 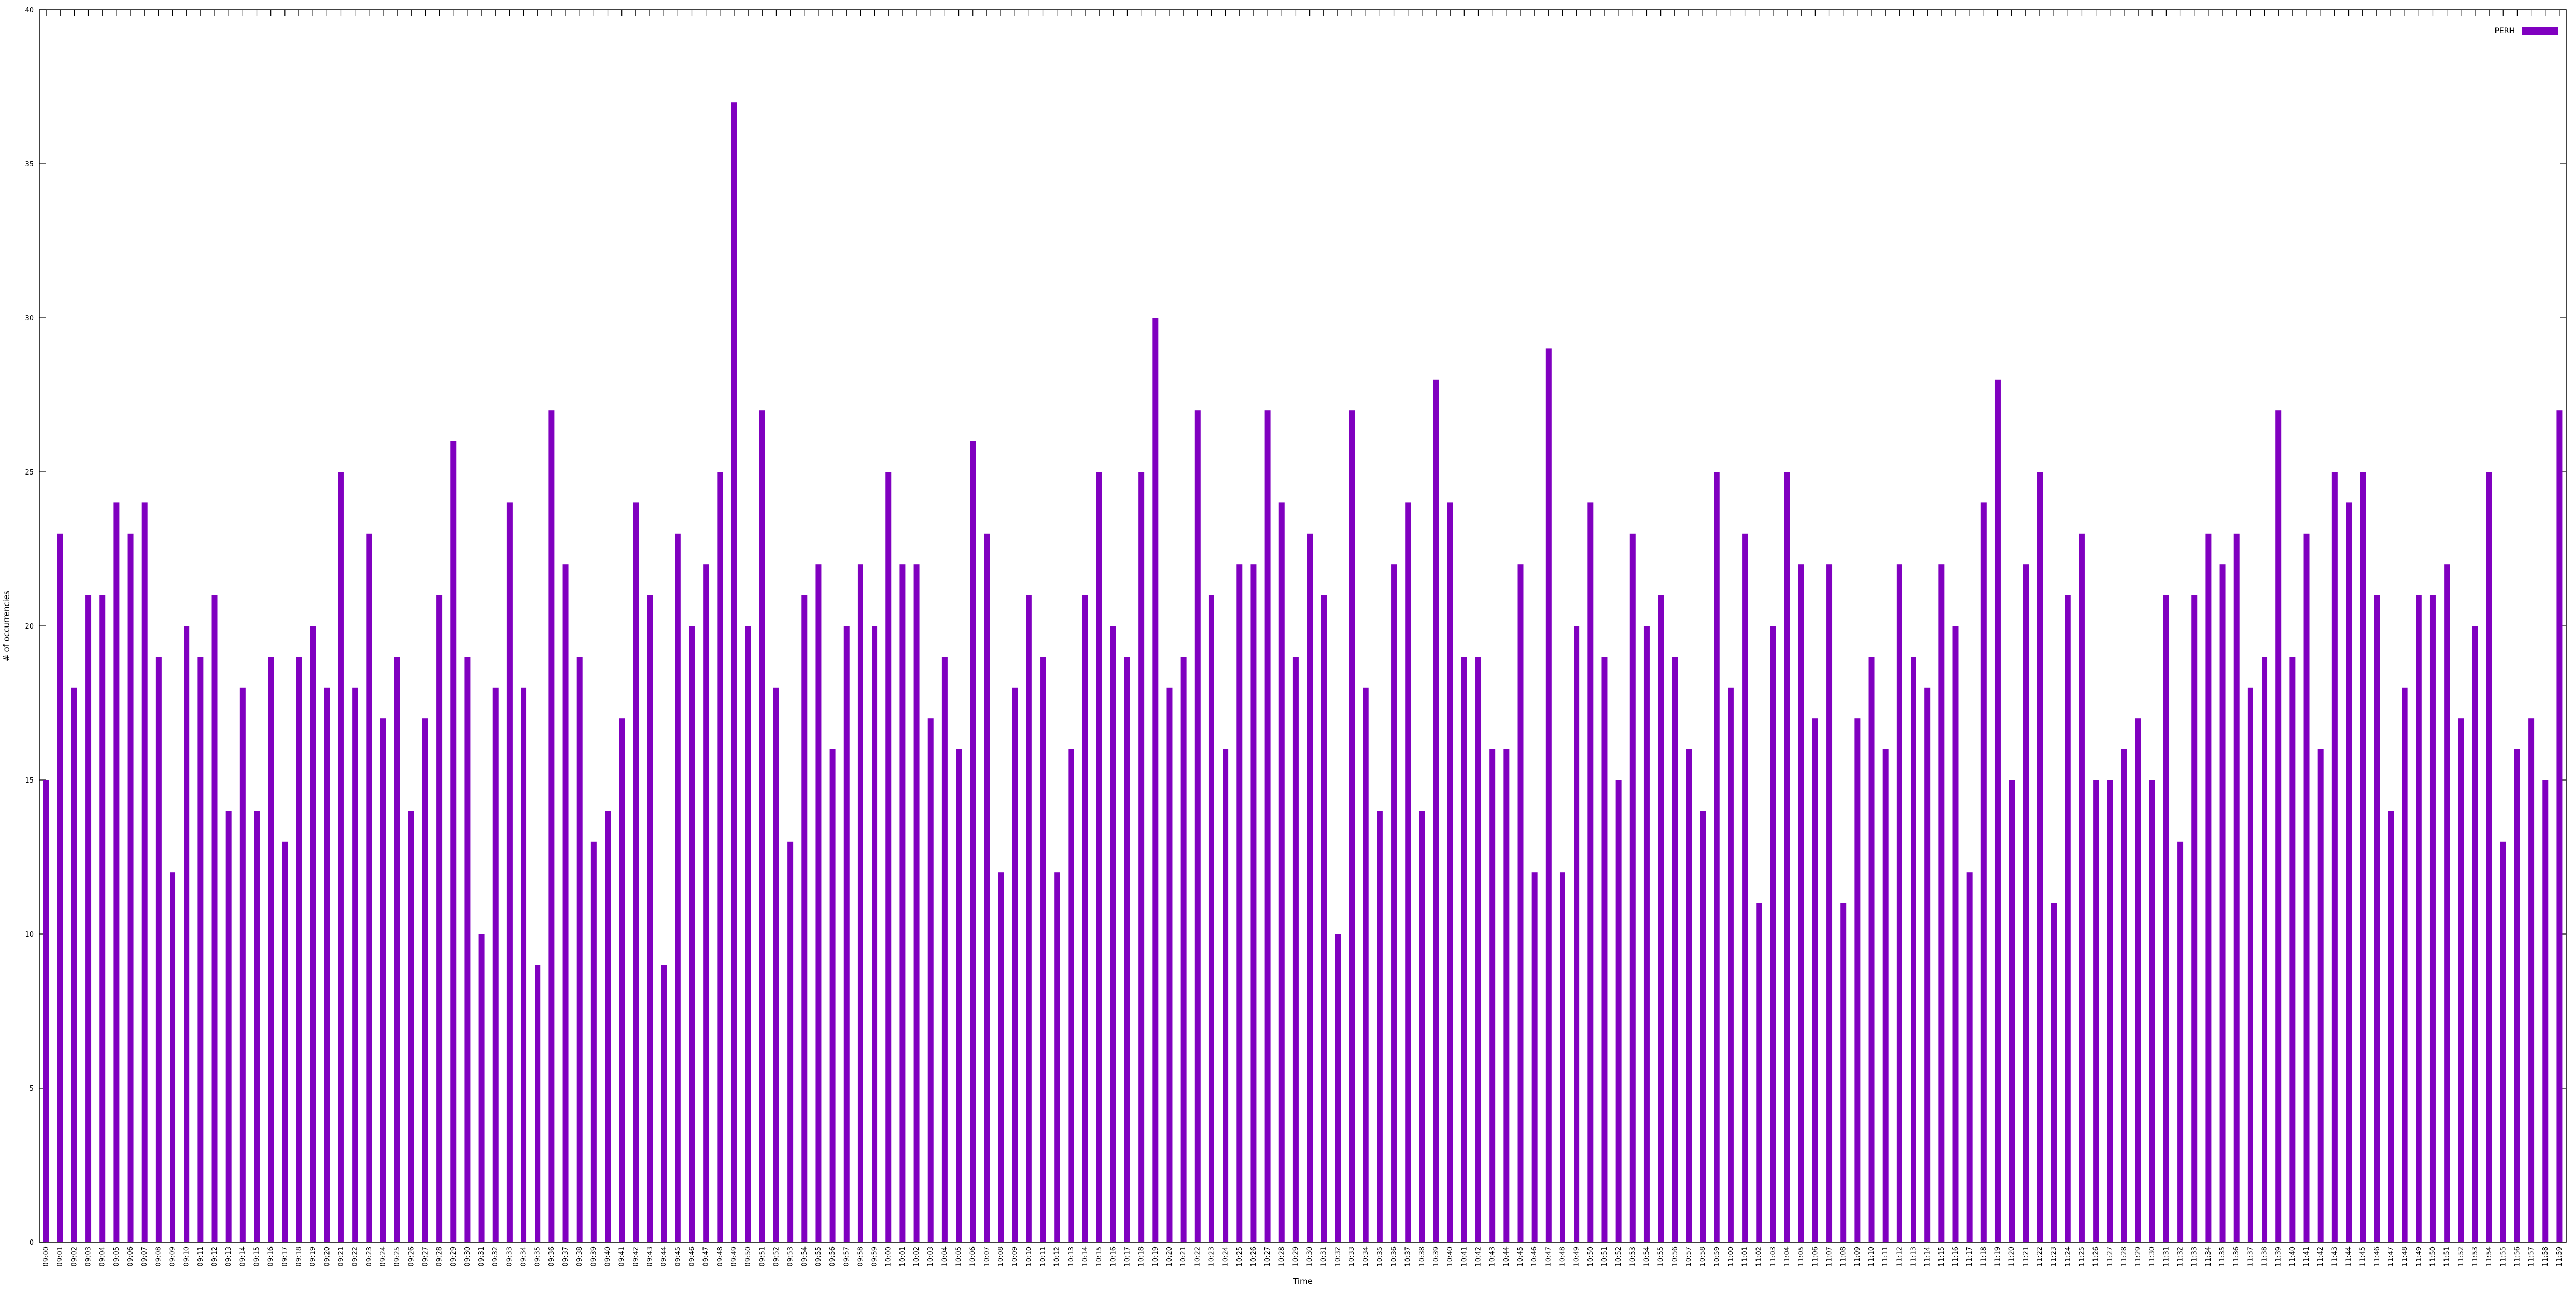 What do you see at coordinates (1493, 1256) in the screenshot?
I see `x-tick-label: 10:43` at bounding box center [1493, 1256].